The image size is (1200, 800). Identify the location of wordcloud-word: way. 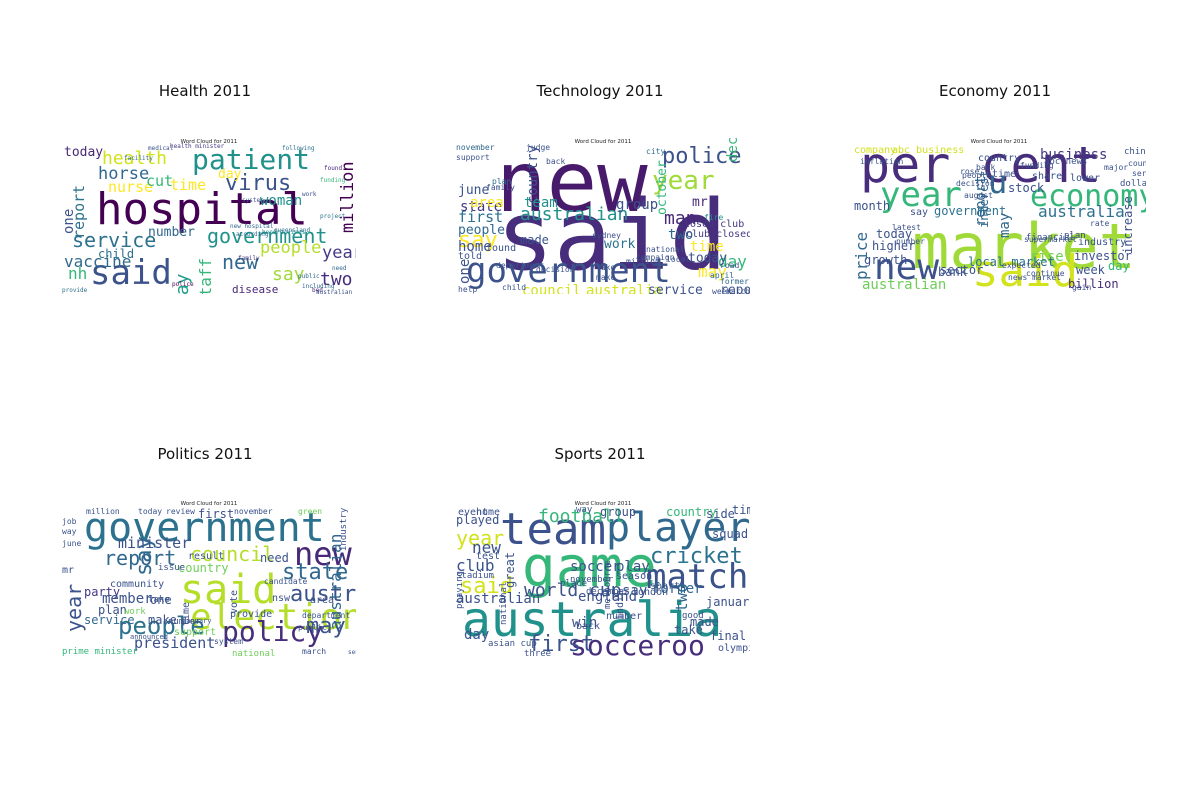
(69, 531).